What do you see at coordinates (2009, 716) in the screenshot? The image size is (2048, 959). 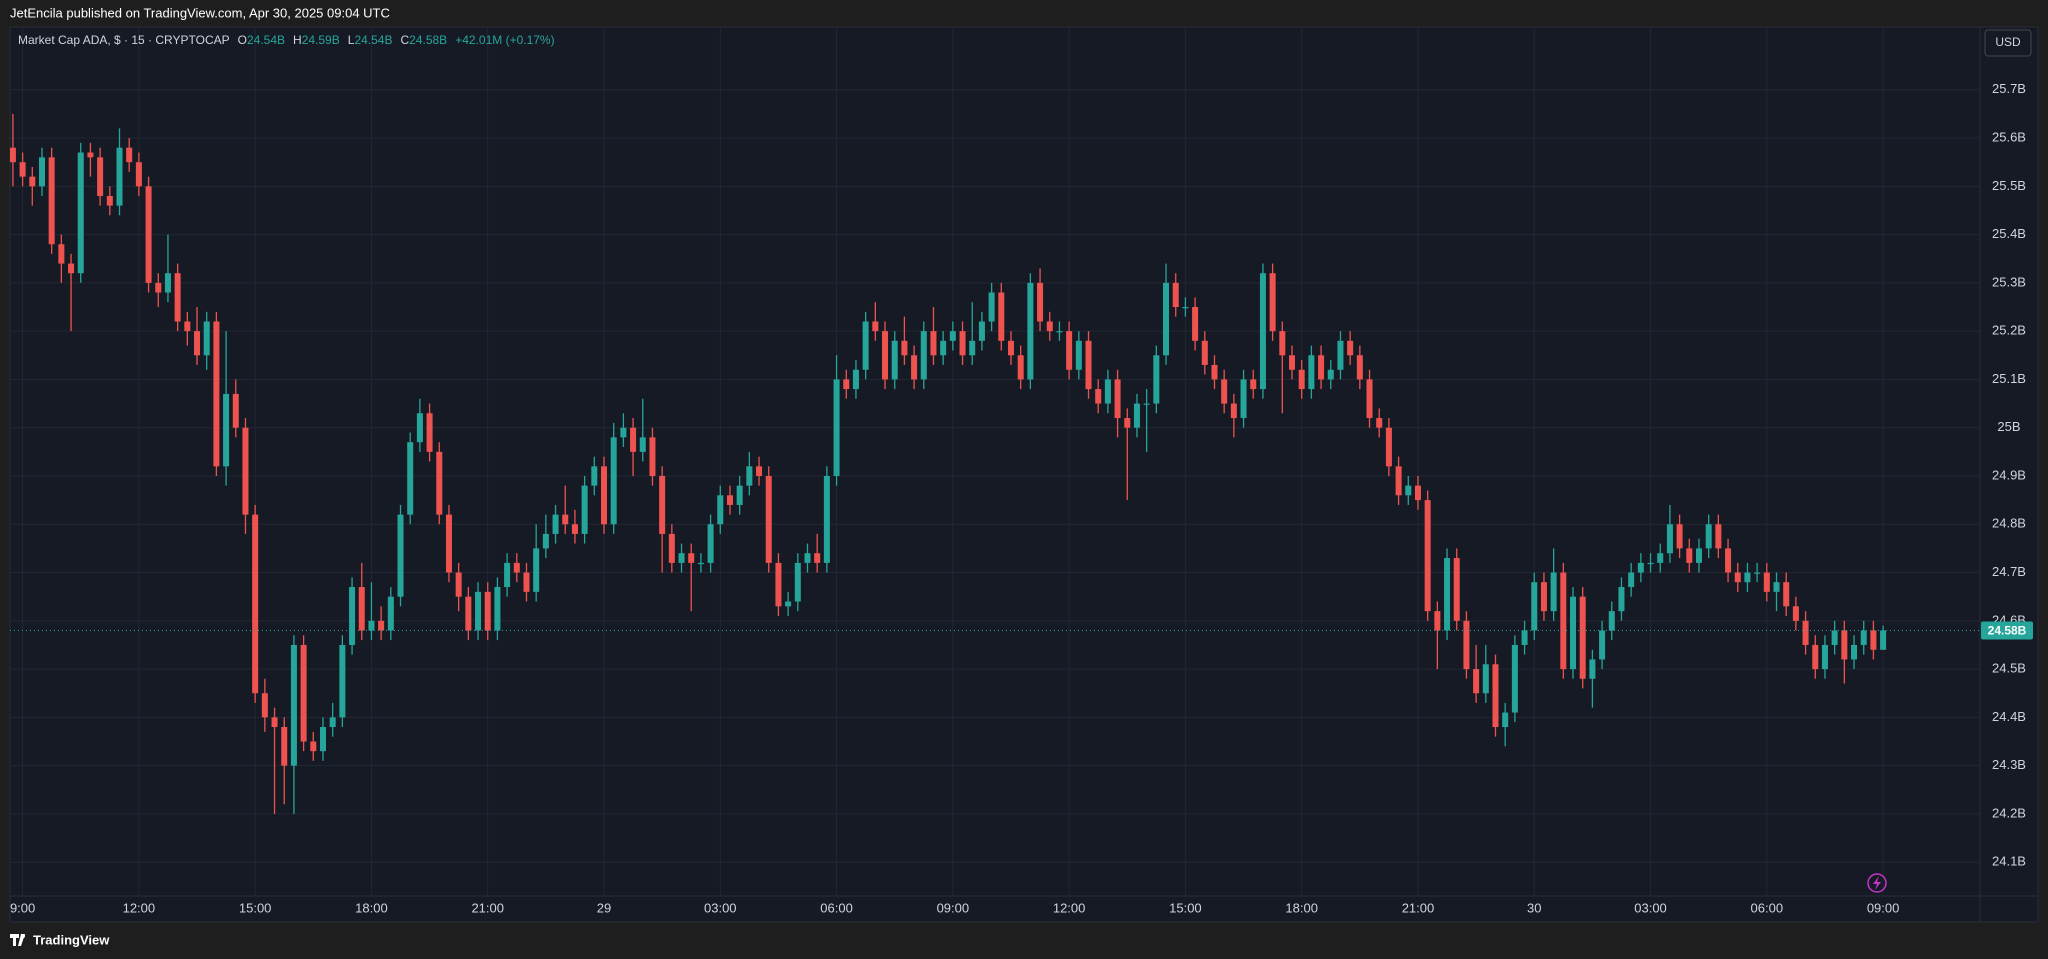 I see `y-tick-label: 24.4B` at bounding box center [2009, 716].